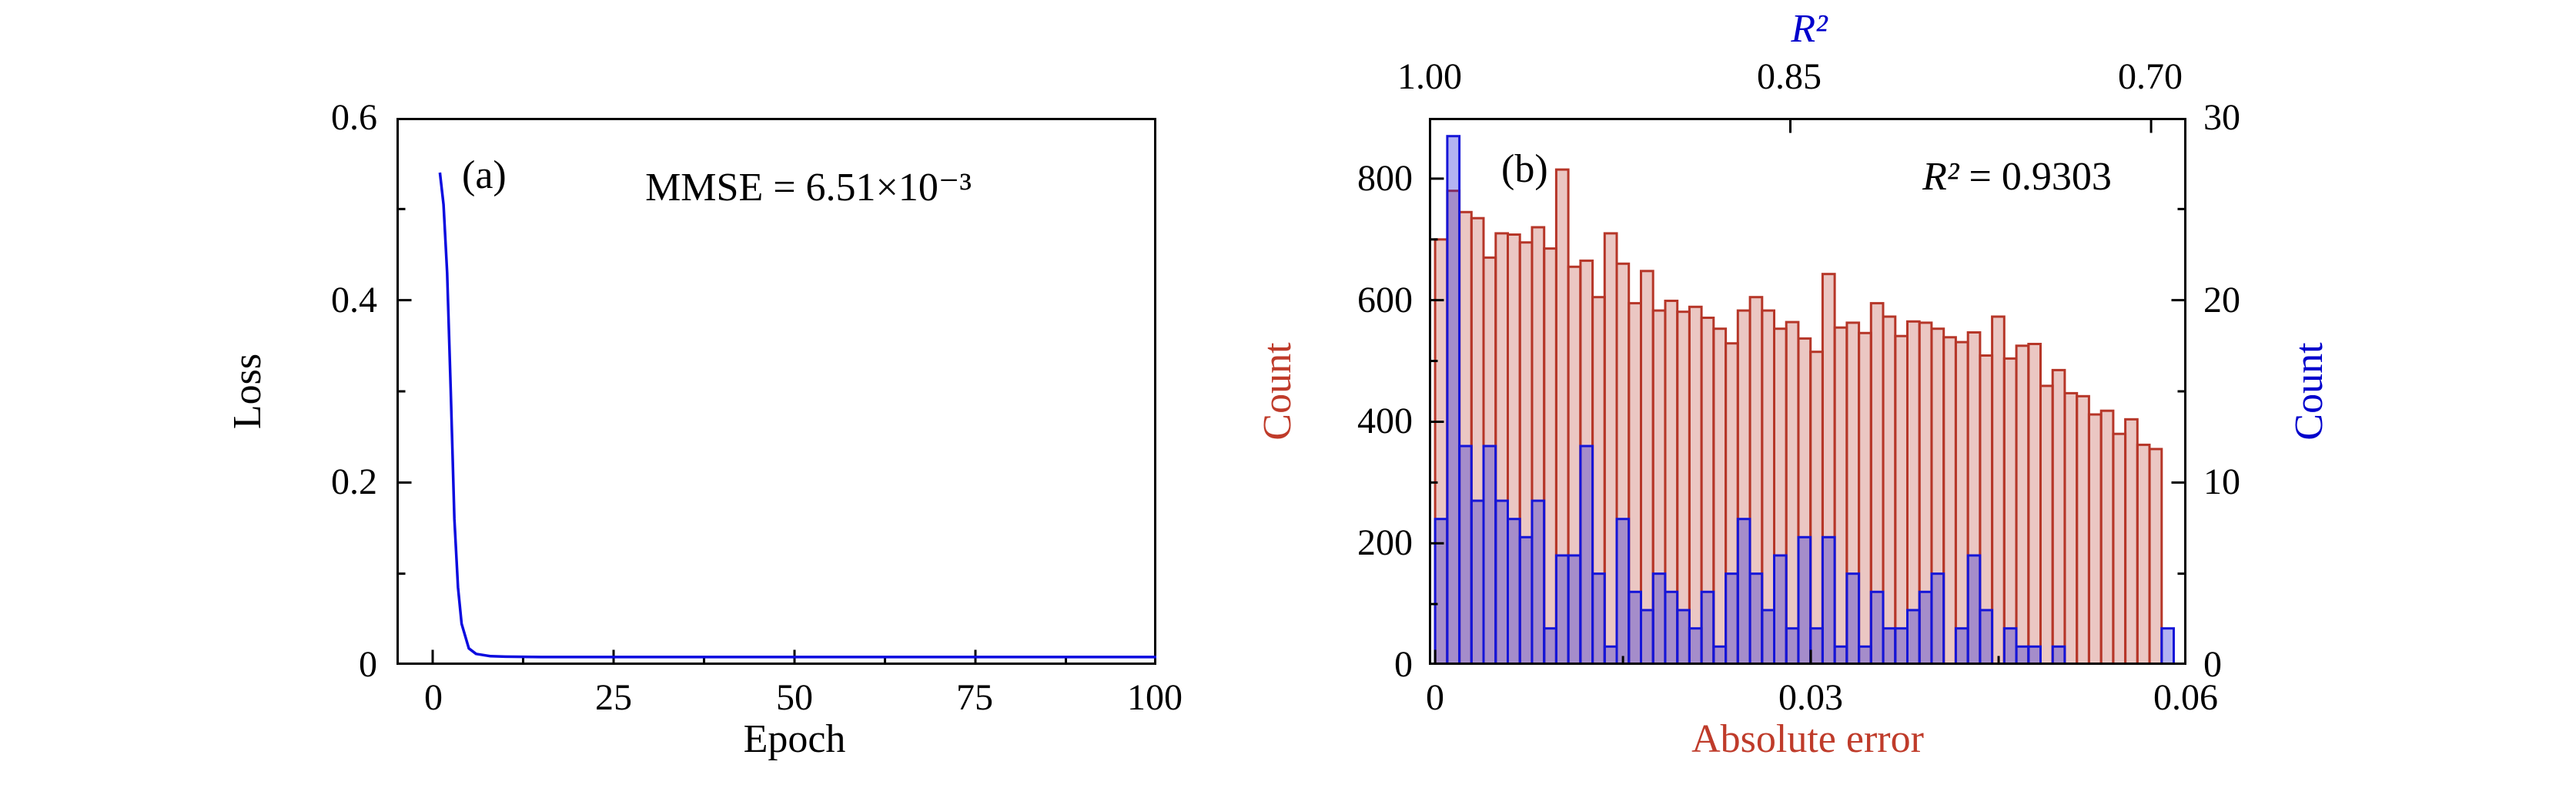 The height and width of the screenshot is (785, 2576). I want to click on panel-a-xtick-0: 0, so click(434, 697).